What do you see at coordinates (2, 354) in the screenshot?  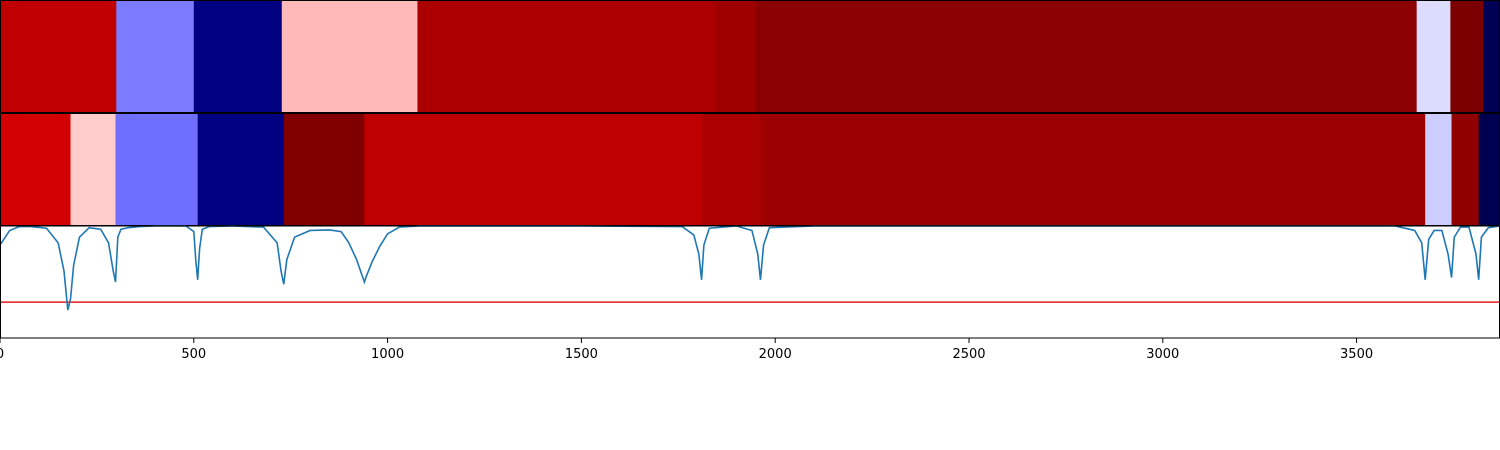 I see `x-tick-label-0: 0` at bounding box center [2, 354].